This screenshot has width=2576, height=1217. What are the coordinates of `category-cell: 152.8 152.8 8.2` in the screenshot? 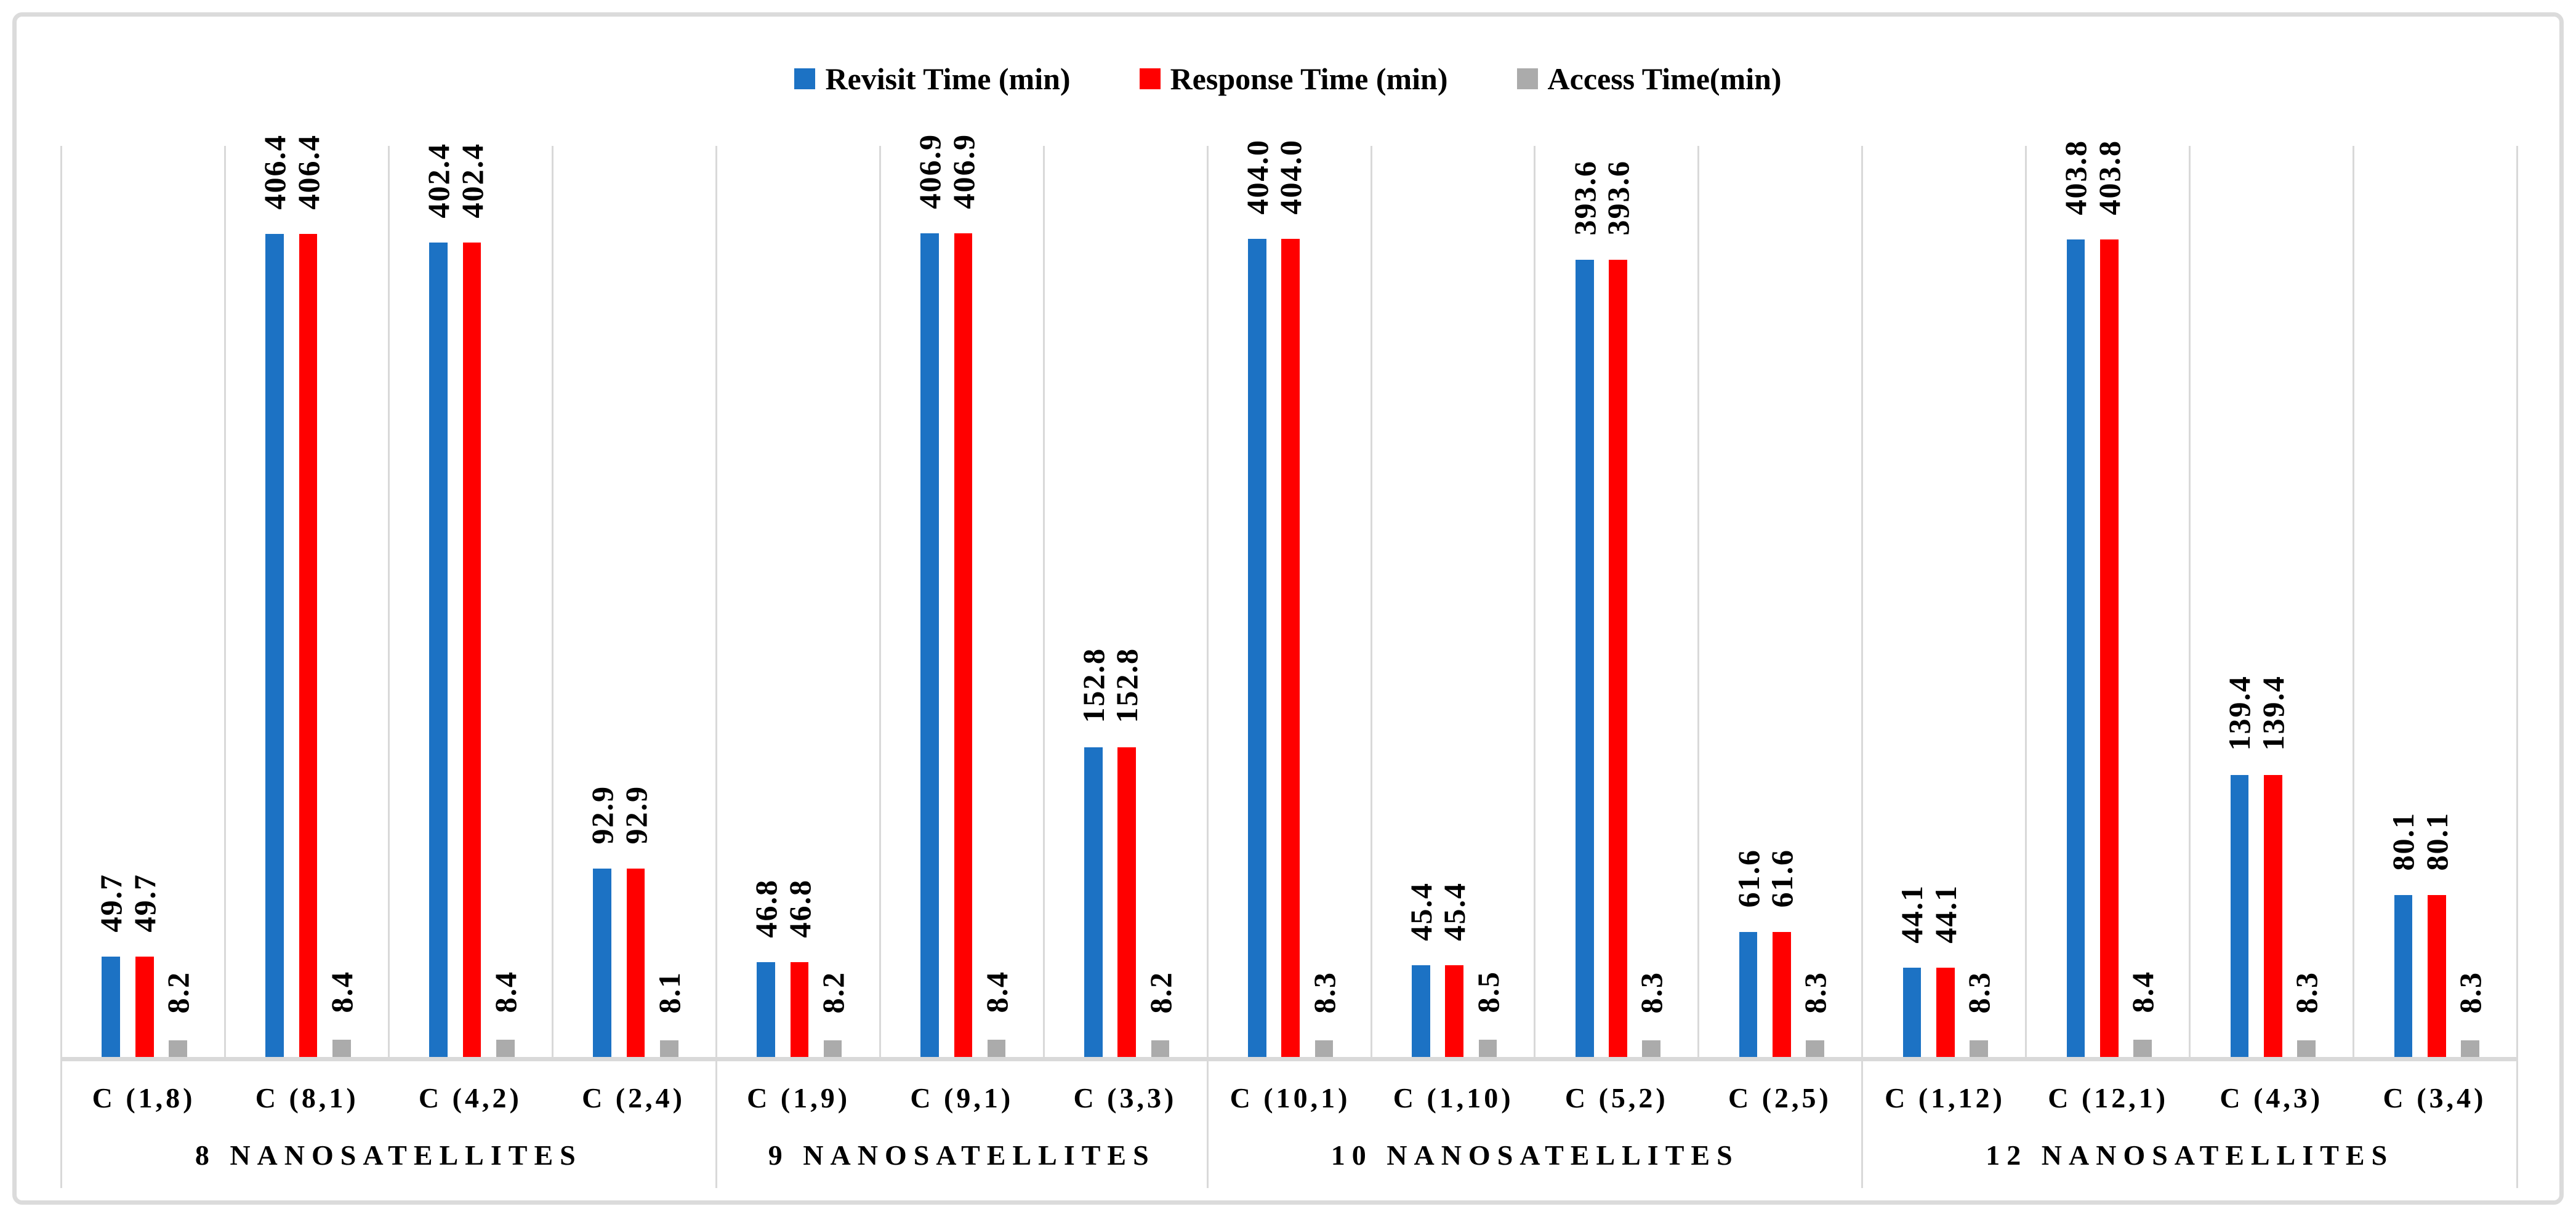 It's located at (1127, 601).